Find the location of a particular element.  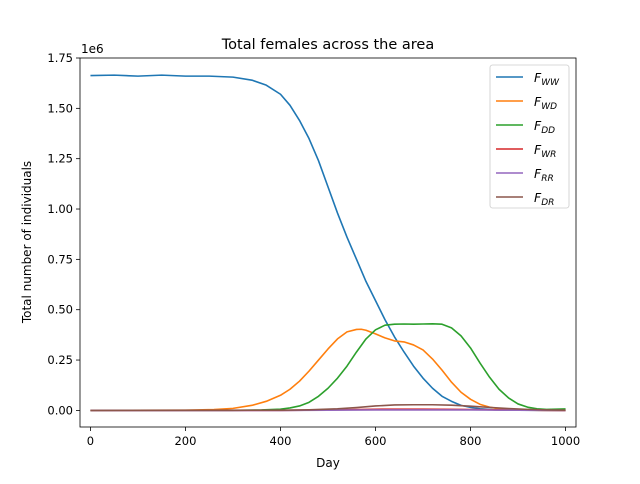

y-tick-label: 0.50 is located at coordinates (60, 310).